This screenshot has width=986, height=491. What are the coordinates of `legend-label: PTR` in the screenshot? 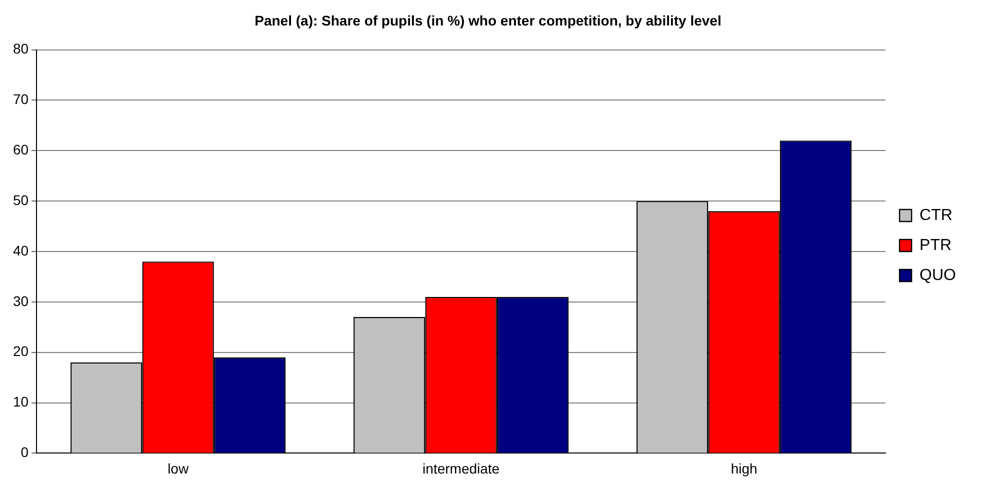 It's located at (936, 245).